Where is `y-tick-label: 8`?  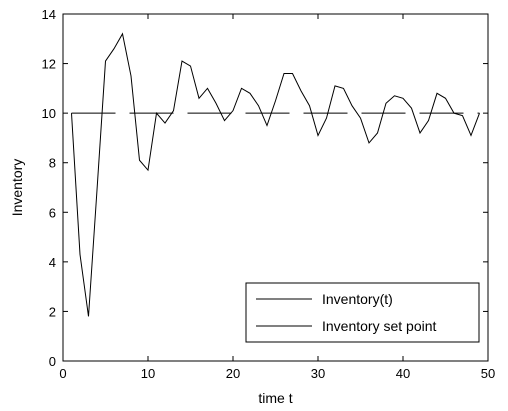 y-tick-label: 8 is located at coordinates (52, 163).